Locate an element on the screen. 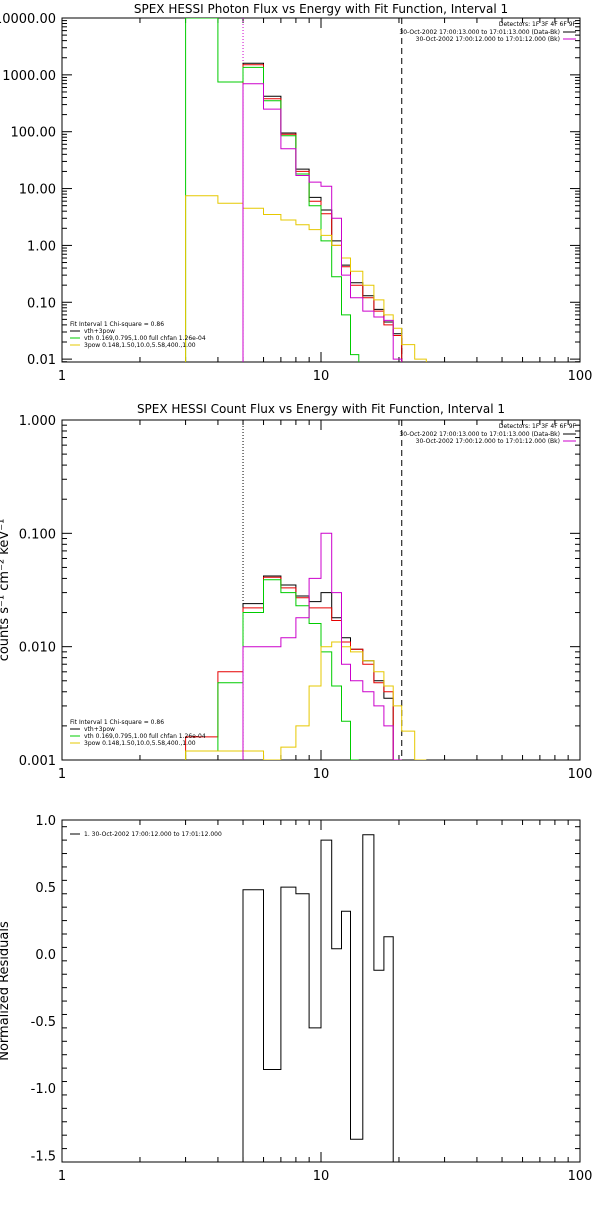  y-tick-label: 10000.00 is located at coordinates (28, 19).